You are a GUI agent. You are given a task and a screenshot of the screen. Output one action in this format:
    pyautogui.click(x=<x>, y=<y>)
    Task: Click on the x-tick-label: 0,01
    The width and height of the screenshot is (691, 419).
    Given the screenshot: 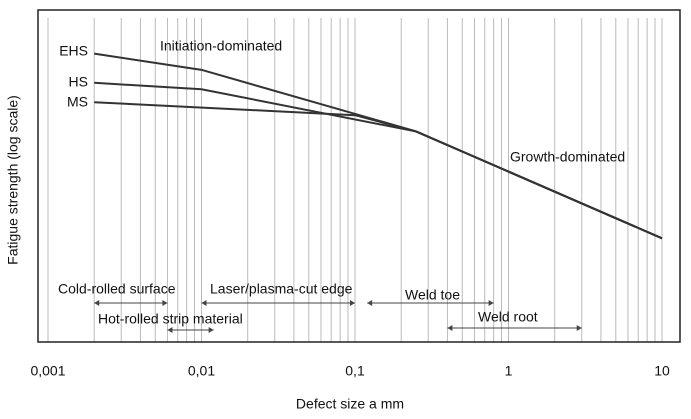 What is the action you would take?
    pyautogui.click(x=201, y=371)
    